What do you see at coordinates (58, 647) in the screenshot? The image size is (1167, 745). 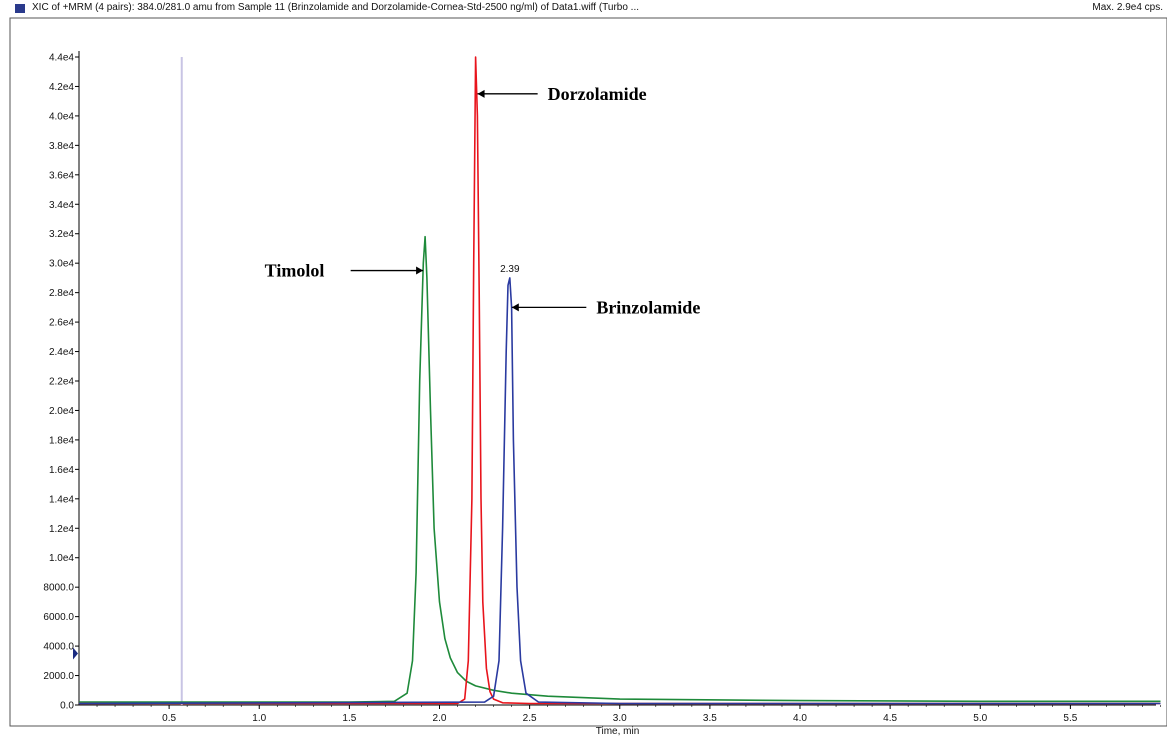 I see `y-tick-label: 4000.0` at bounding box center [58, 647].